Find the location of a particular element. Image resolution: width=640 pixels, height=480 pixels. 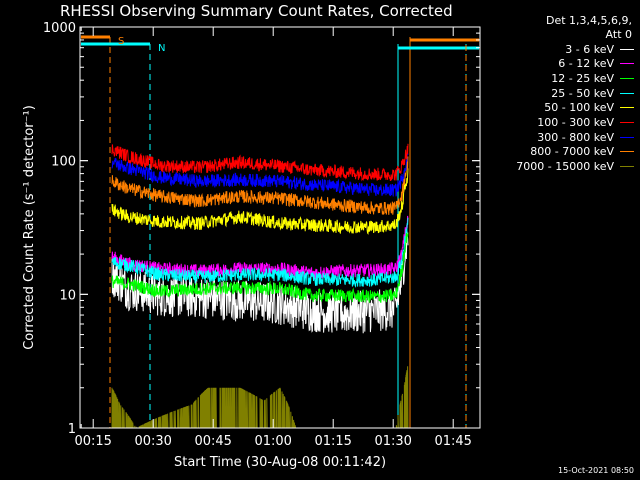

legend-entry: 12 - 25 keV is located at coordinates (592, 78).